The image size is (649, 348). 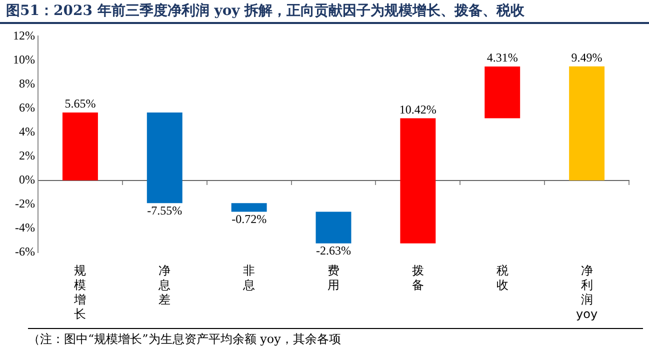 I want to click on x-tick-label: 费用, so click(x=334, y=278).